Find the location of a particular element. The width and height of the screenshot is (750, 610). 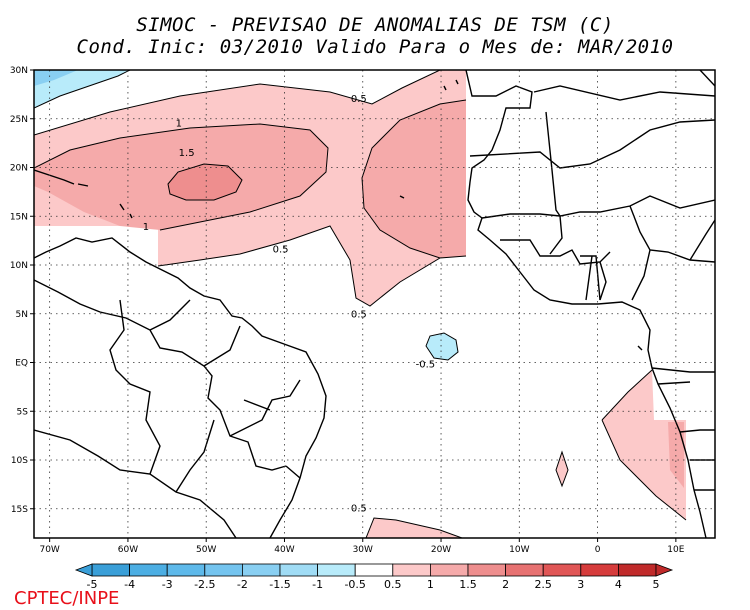

anomaly-1-region-east is located at coordinates (414, 179).